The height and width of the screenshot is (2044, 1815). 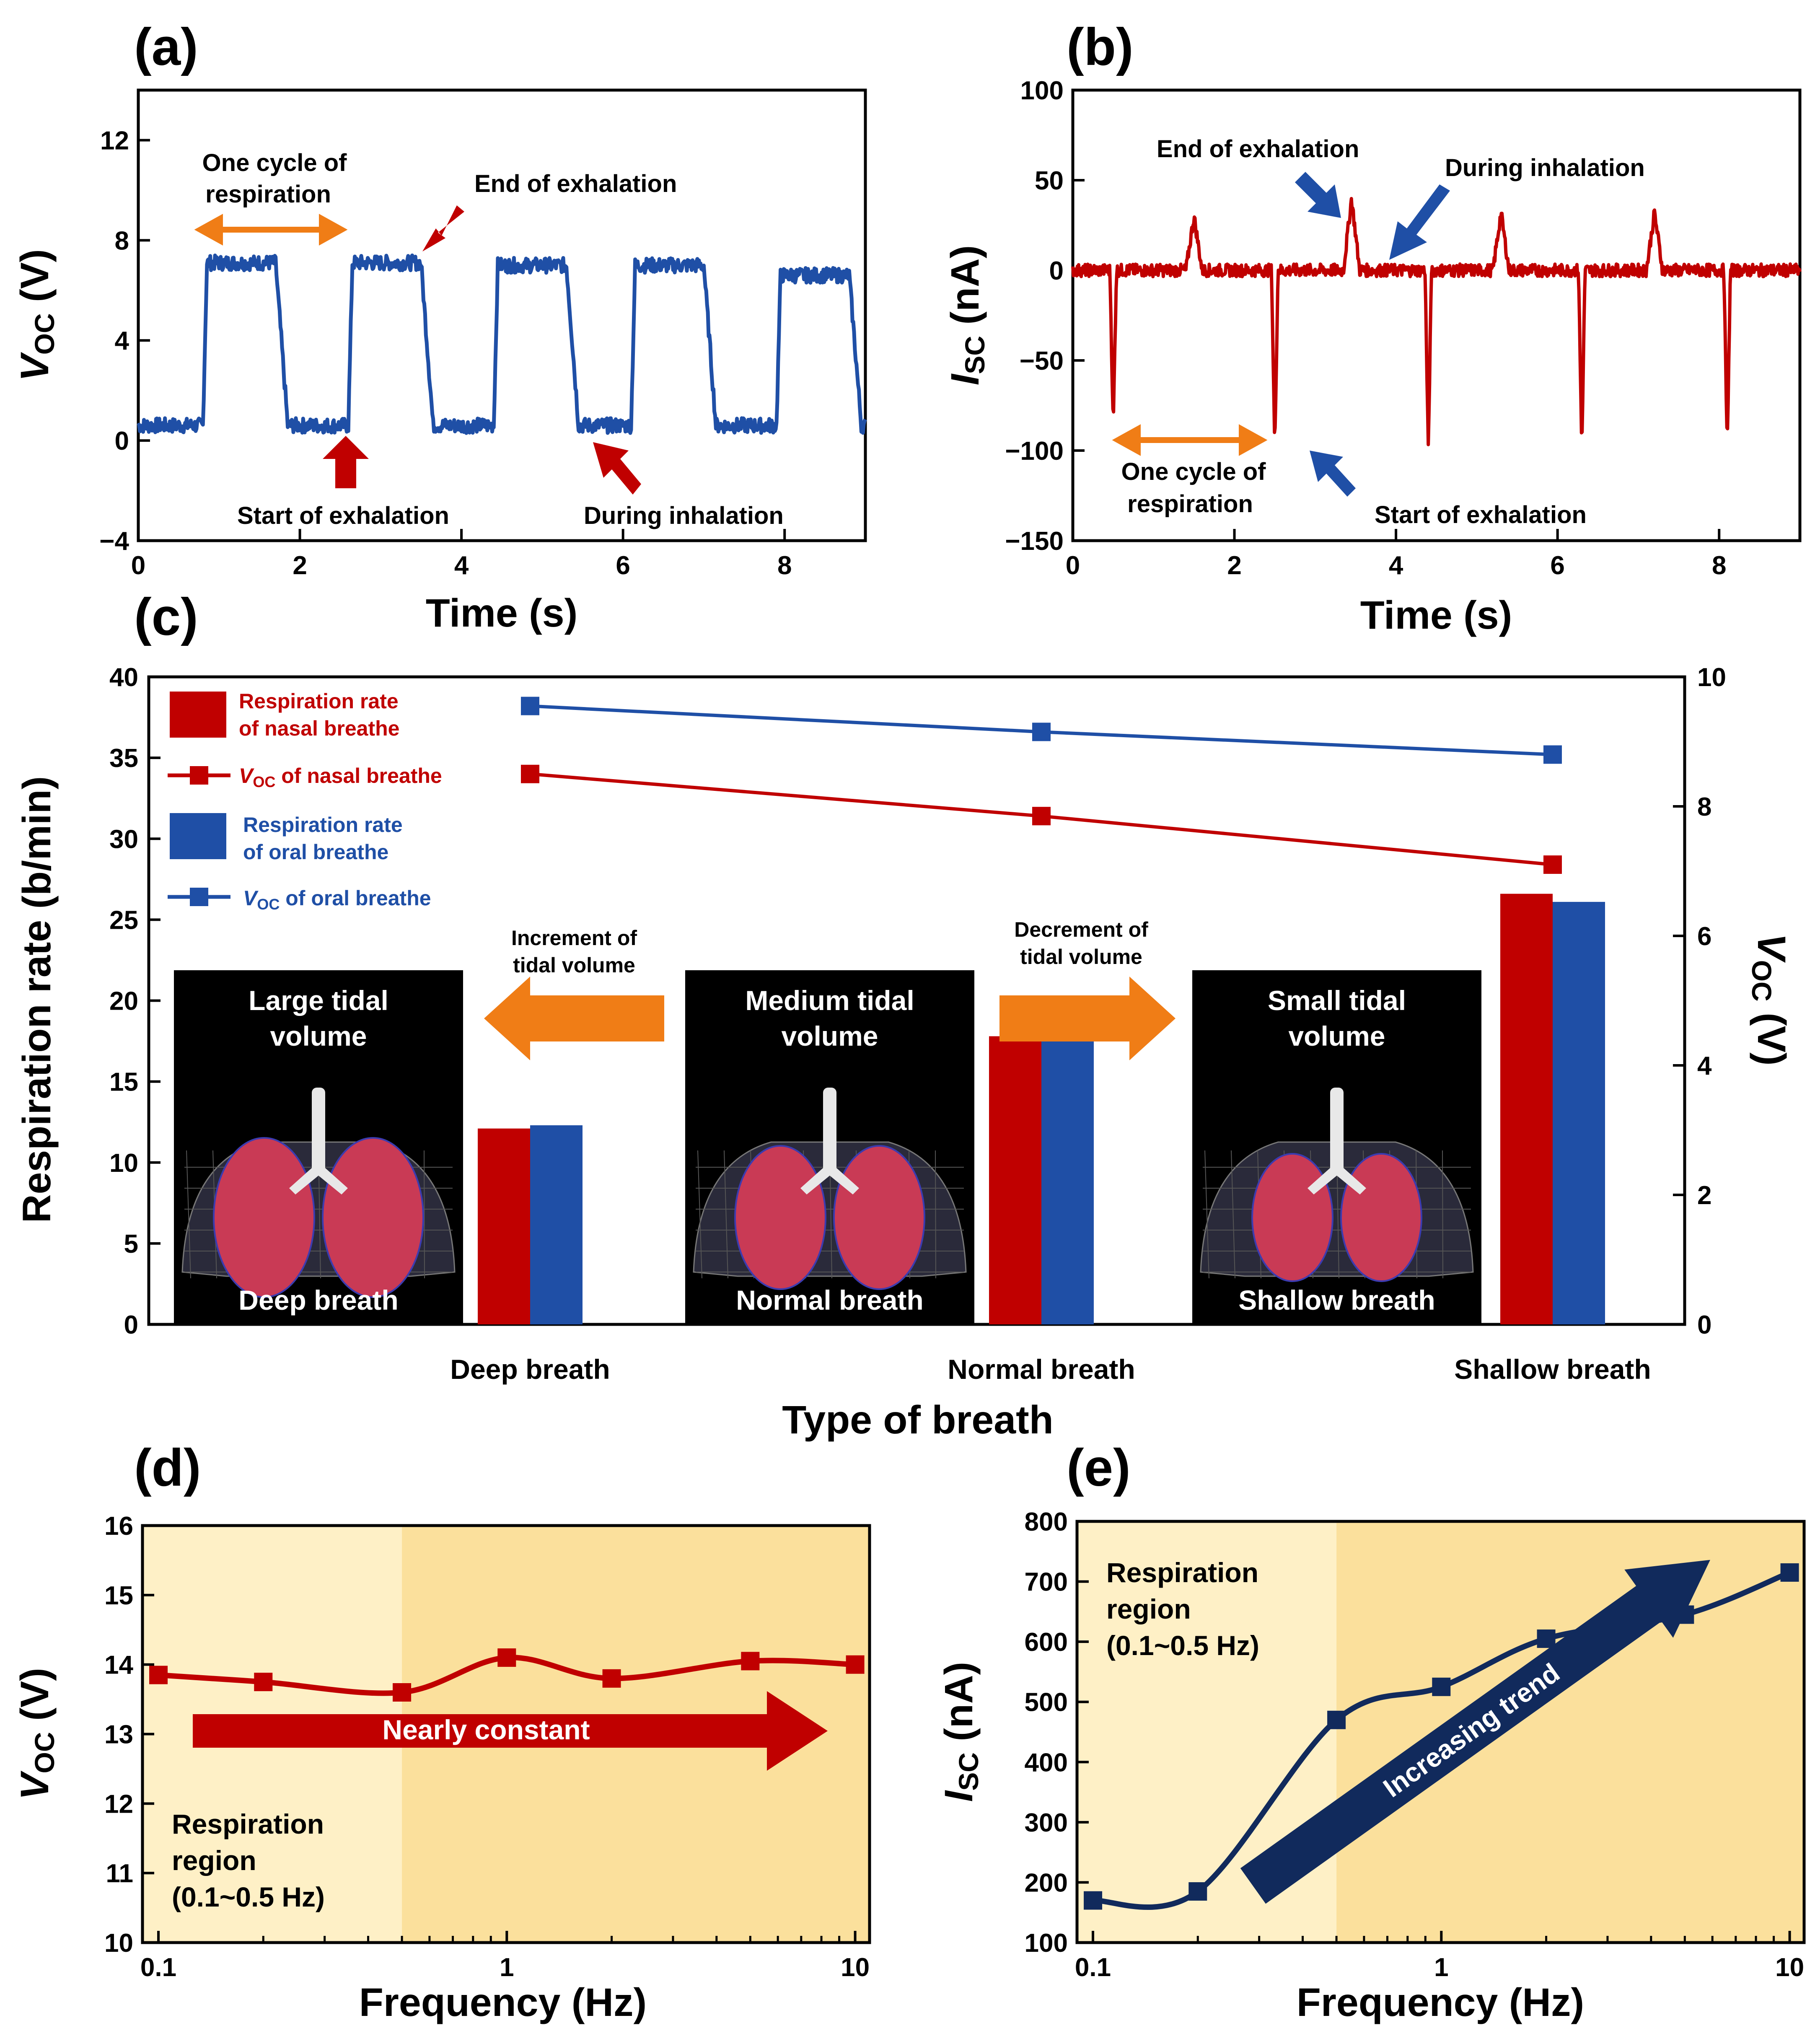 What do you see at coordinates (502, 344) in the screenshot?
I see `panel-a-voc-series` at bounding box center [502, 344].